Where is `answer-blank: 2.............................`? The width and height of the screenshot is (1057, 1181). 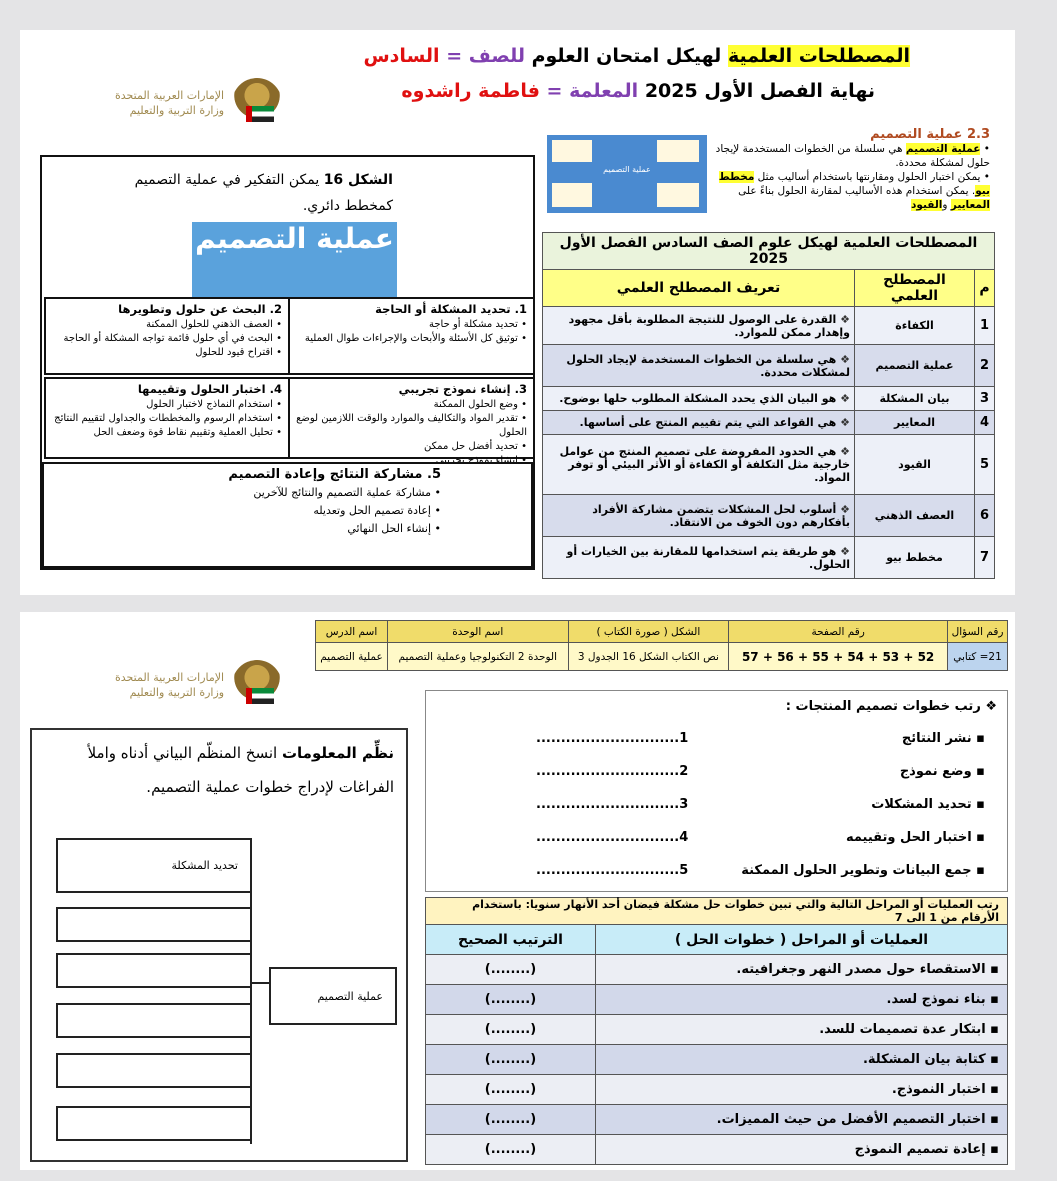
answer-blank: 2............................. is located at coordinates (612, 771).